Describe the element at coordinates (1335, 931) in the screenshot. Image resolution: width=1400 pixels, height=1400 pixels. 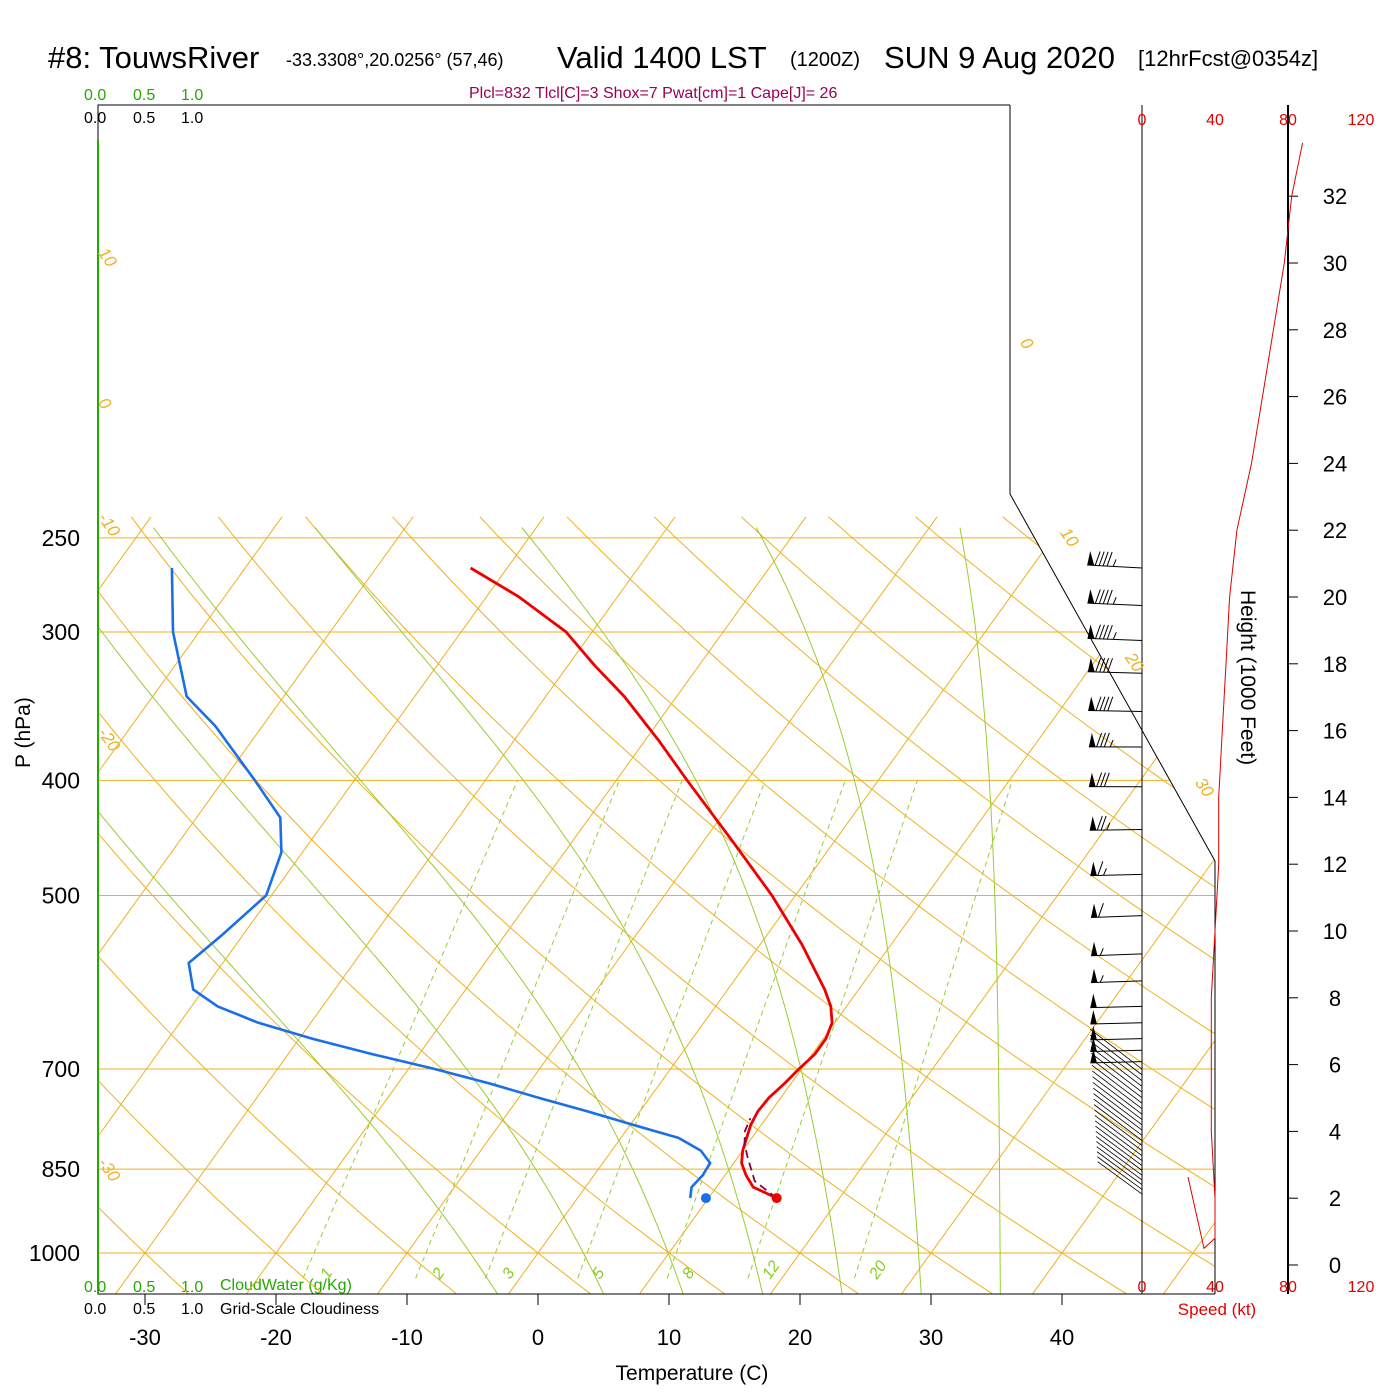
I see `height-tick: 10` at that location.